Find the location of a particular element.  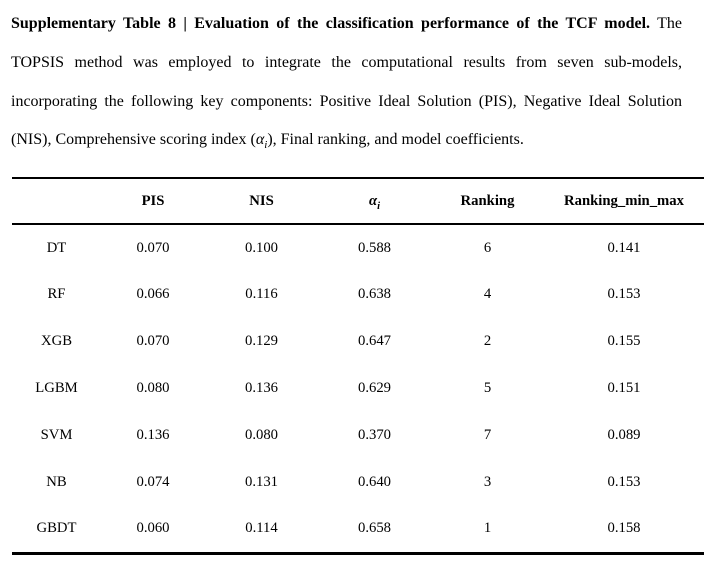

cell-alpha: 0.638 is located at coordinates (374, 294).